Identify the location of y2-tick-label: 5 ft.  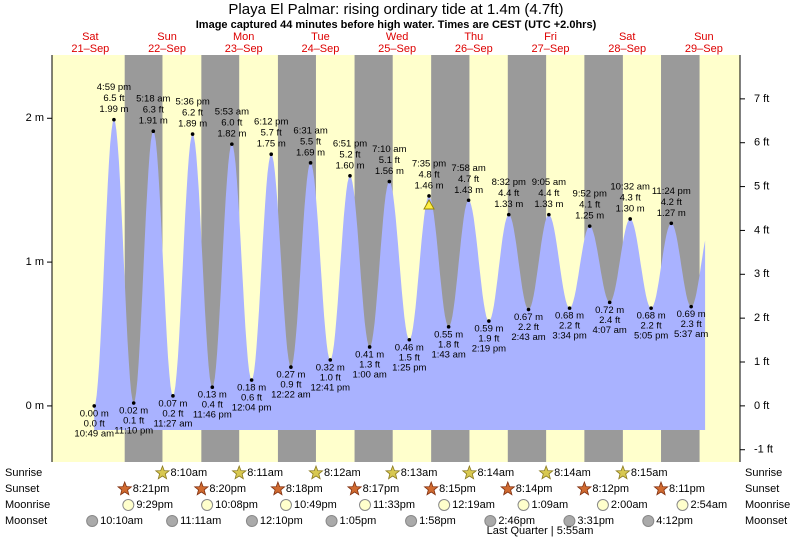
(761, 186).